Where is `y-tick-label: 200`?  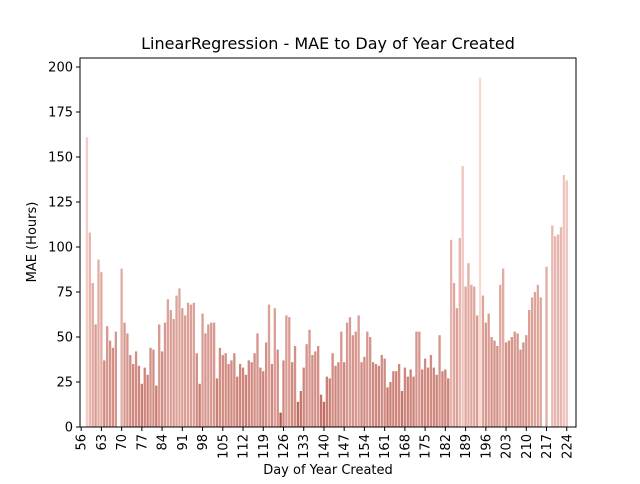
y-tick-label: 200 is located at coordinates (60, 68).